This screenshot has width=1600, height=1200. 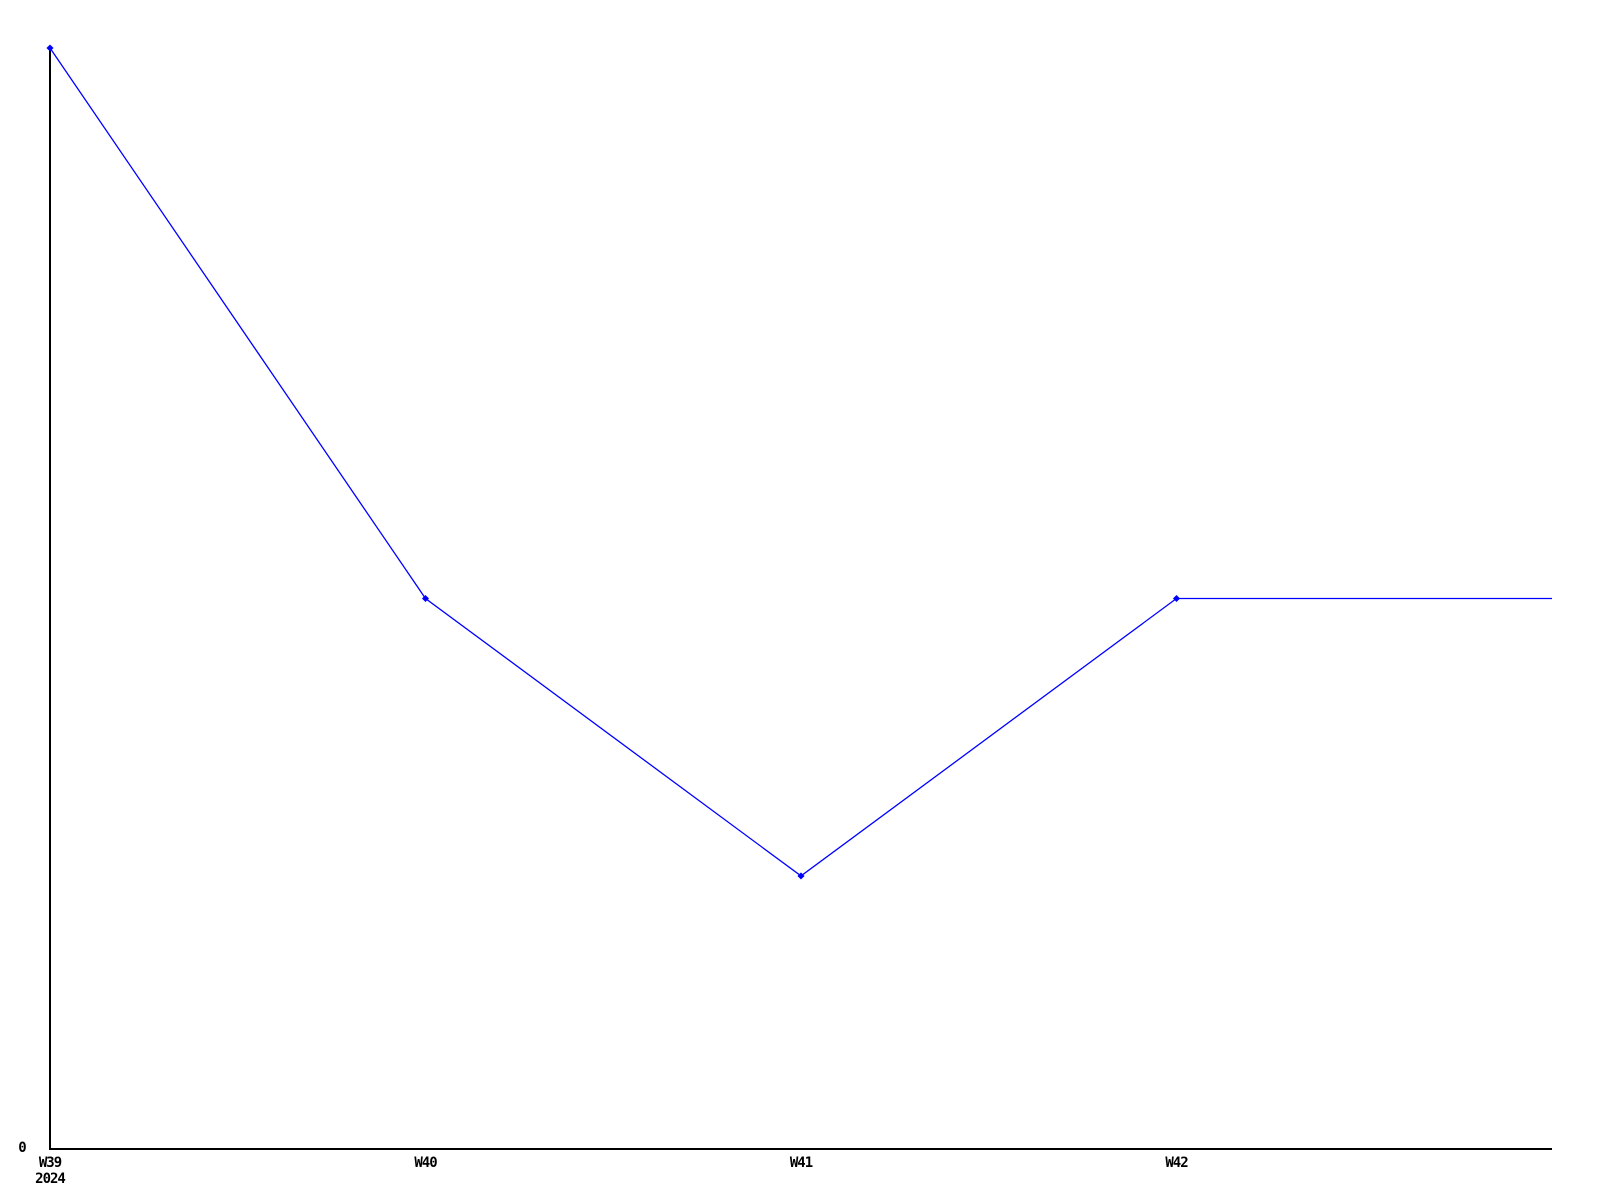 I want to click on x-axis-tick-label-w42: W42, so click(x=1176, y=1163).